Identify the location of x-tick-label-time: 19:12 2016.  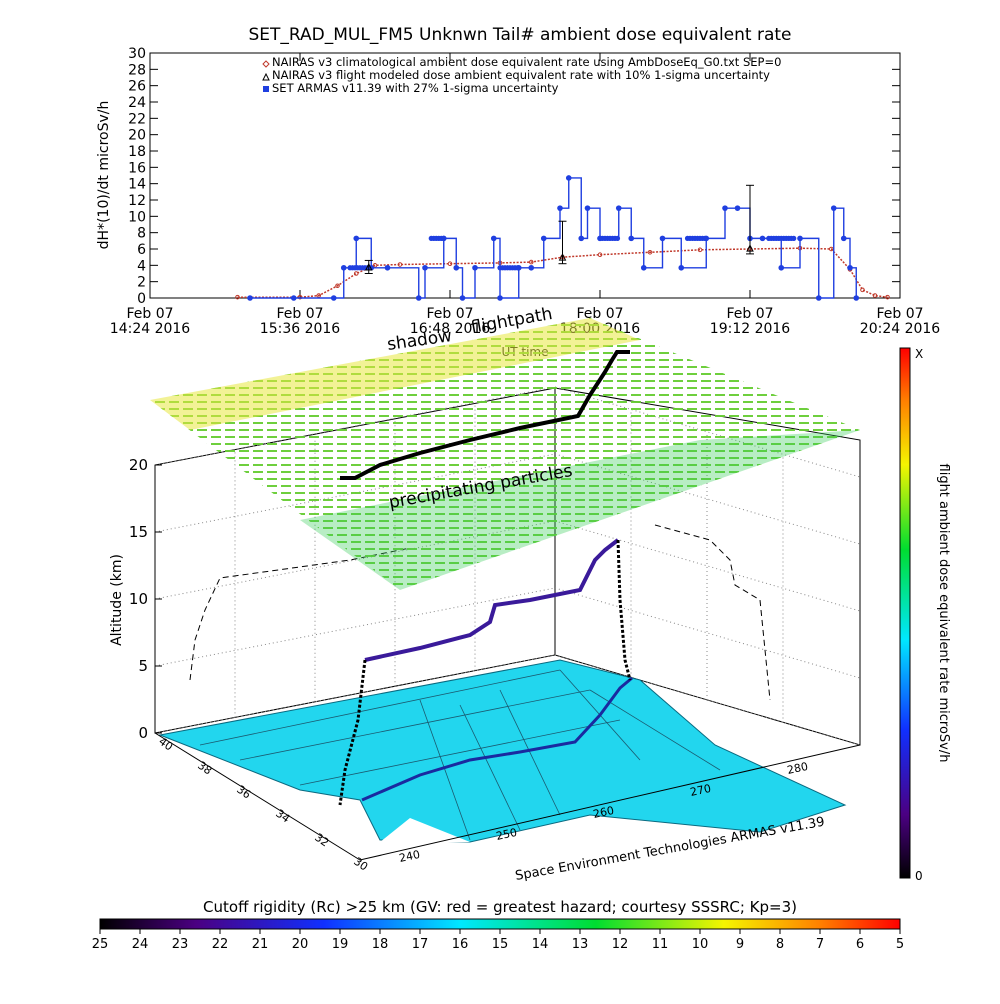
(750, 329).